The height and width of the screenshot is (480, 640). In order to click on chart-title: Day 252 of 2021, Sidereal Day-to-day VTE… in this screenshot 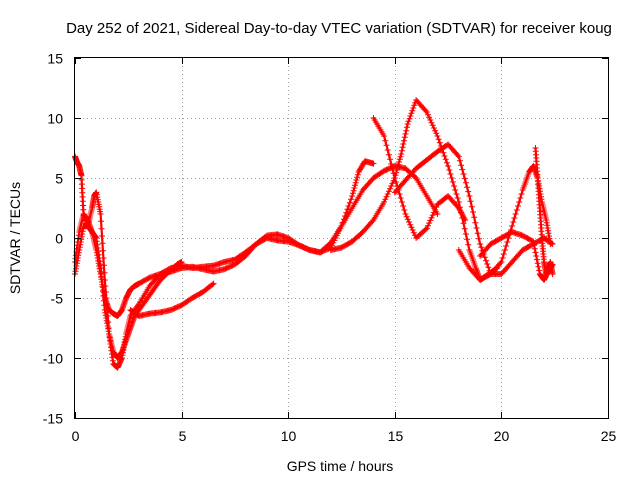, I will do `click(339, 28)`.